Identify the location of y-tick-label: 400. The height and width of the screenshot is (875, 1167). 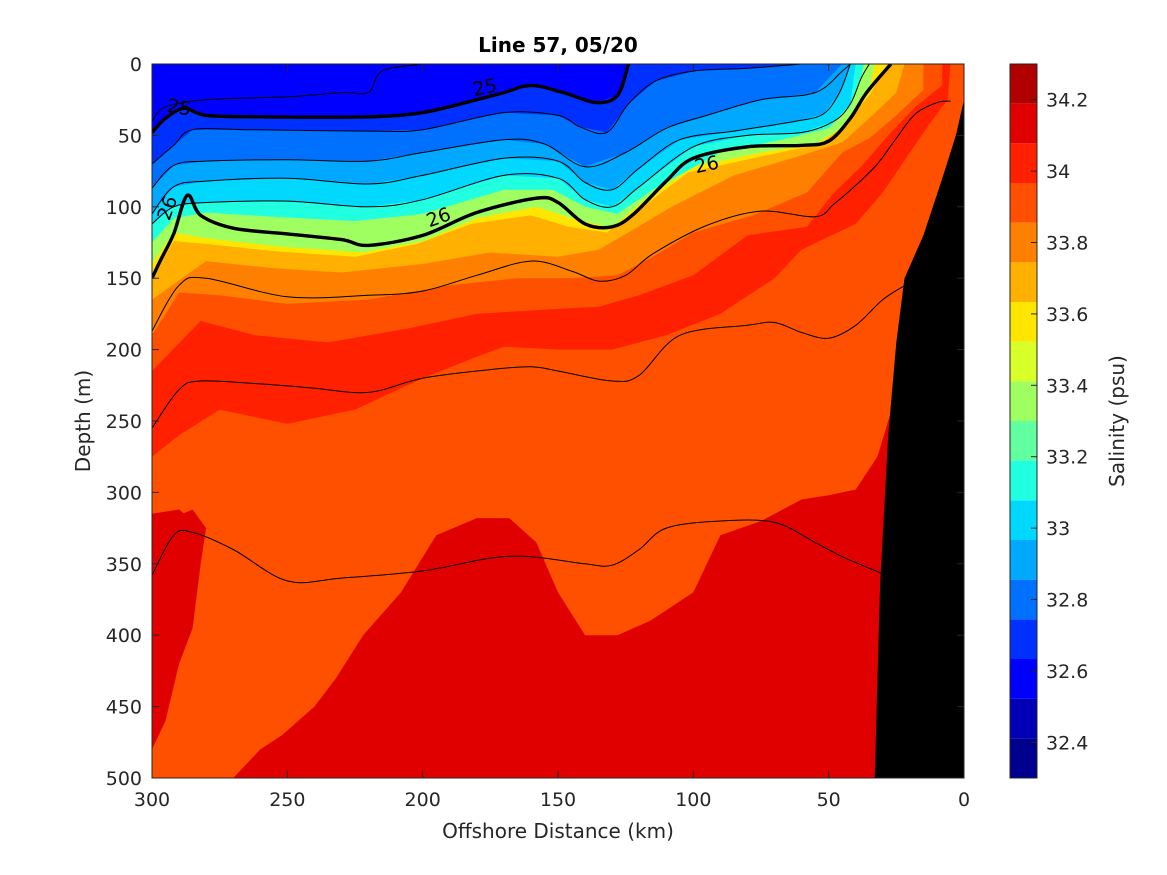
(124, 636).